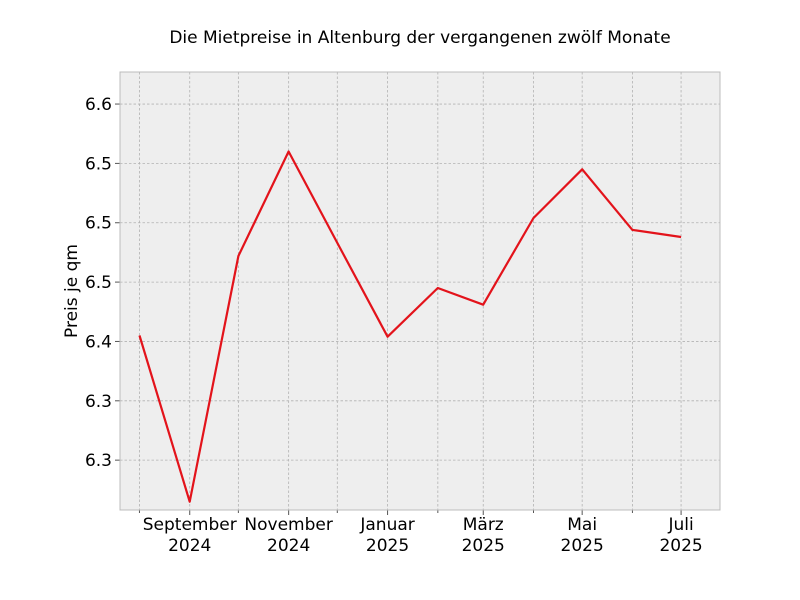 The image size is (800, 600). What do you see at coordinates (386, 535) in the screenshot?
I see `x-tick-label: Januar 2025` at bounding box center [386, 535].